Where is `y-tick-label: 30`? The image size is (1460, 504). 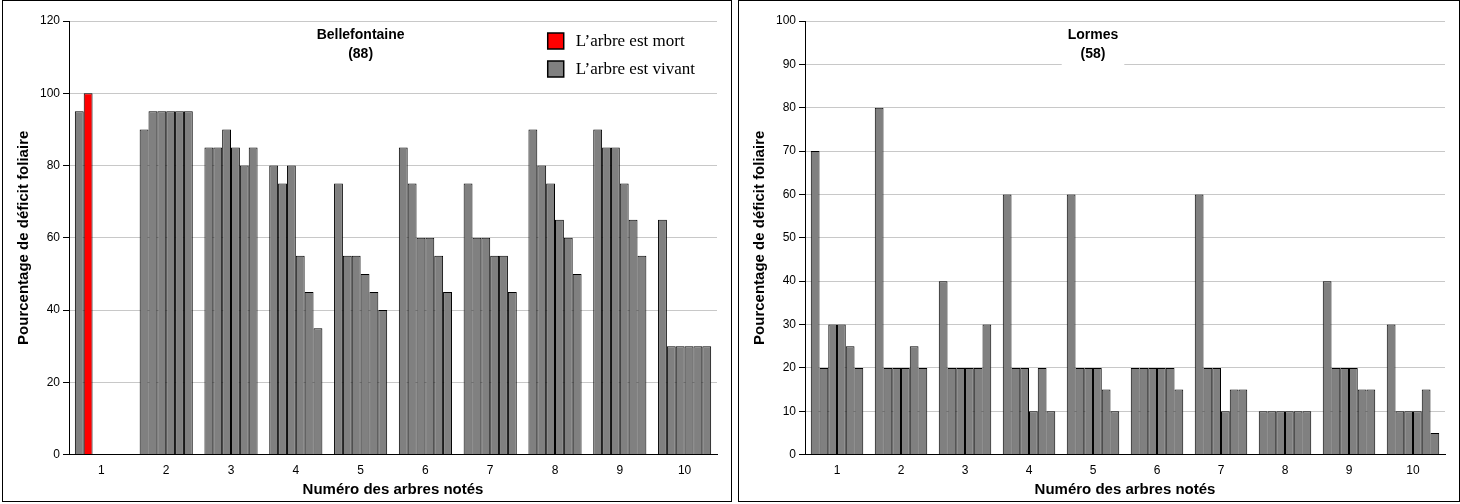 y-tick-label: 30 is located at coordinates (789, 323).